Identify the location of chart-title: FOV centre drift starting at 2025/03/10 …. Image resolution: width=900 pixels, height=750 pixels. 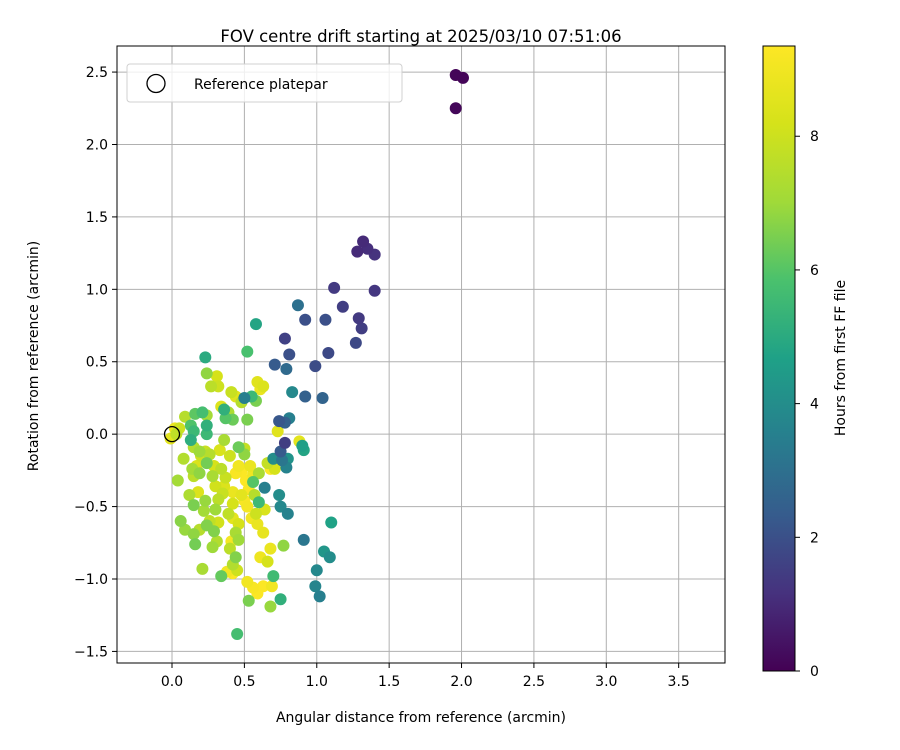
(420, 36).